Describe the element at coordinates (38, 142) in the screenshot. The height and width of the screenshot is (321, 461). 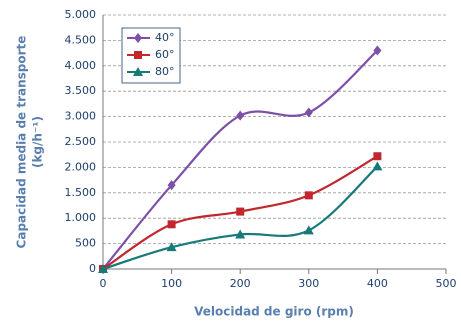
I see `y-axis-title: (kg/h⁻¹)` at that location.